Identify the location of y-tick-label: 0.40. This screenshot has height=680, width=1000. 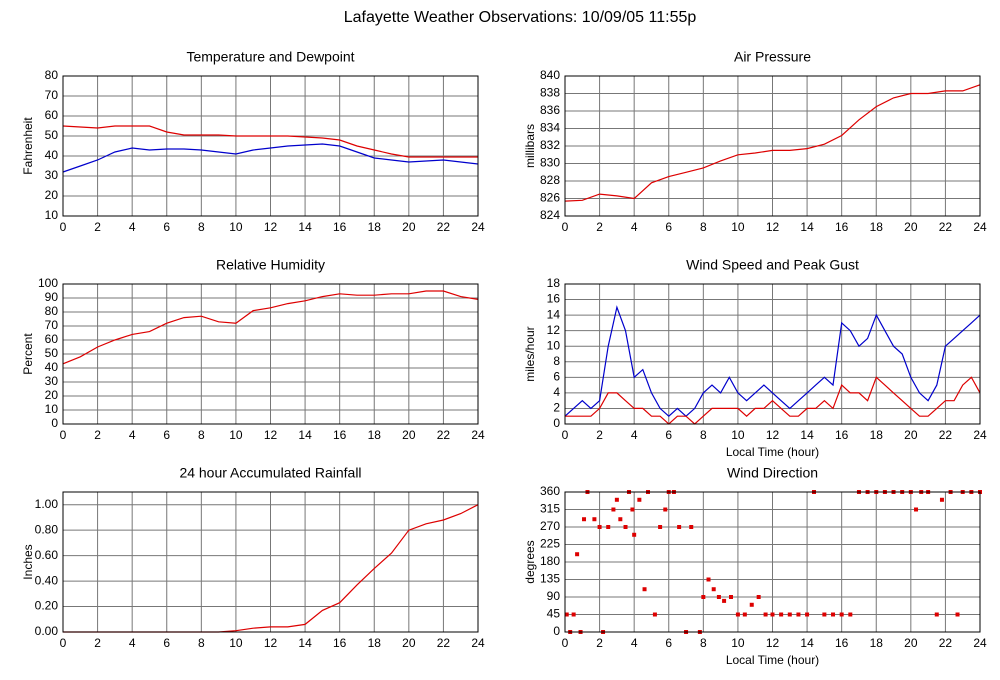
(47, 580).